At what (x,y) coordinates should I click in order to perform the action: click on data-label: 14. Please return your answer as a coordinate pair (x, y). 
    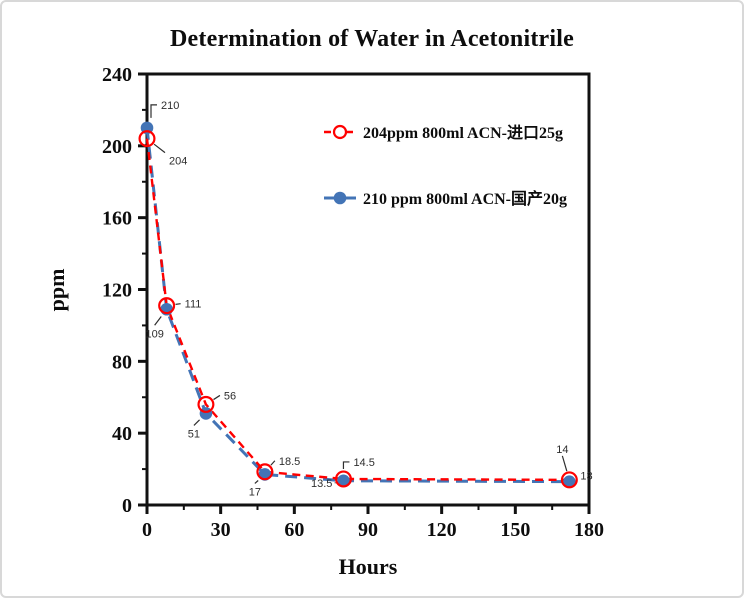
    Looking at the image, I should click on (562, 450).